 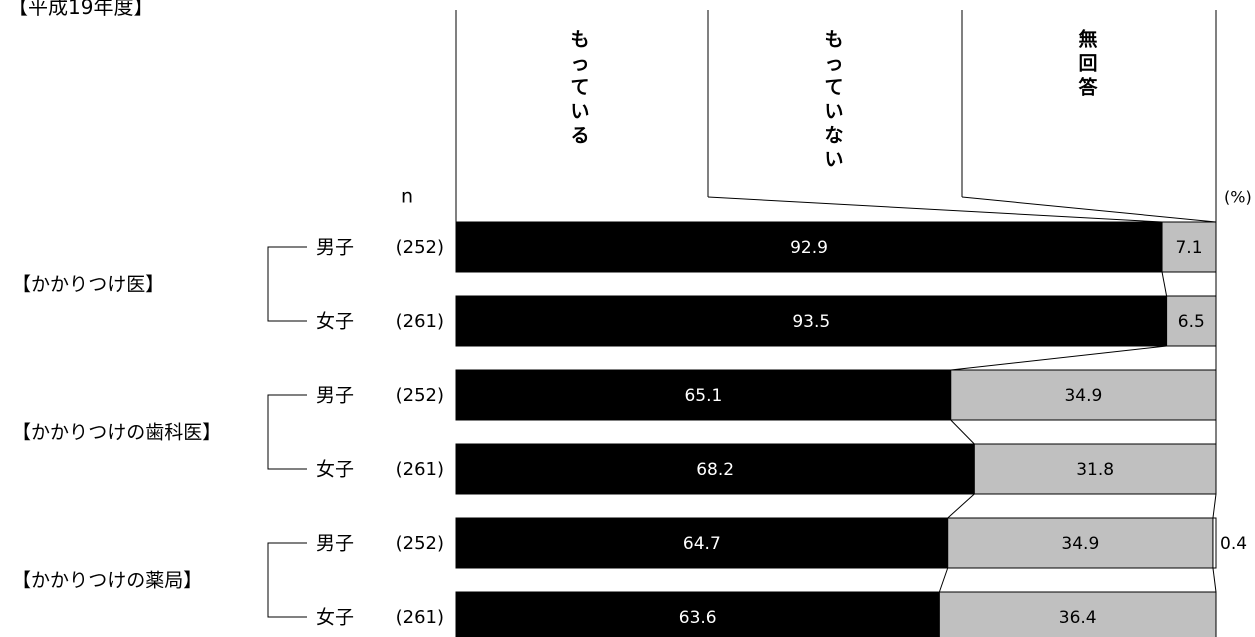 I want to click on n-label: n, so click(x=407, y=197).